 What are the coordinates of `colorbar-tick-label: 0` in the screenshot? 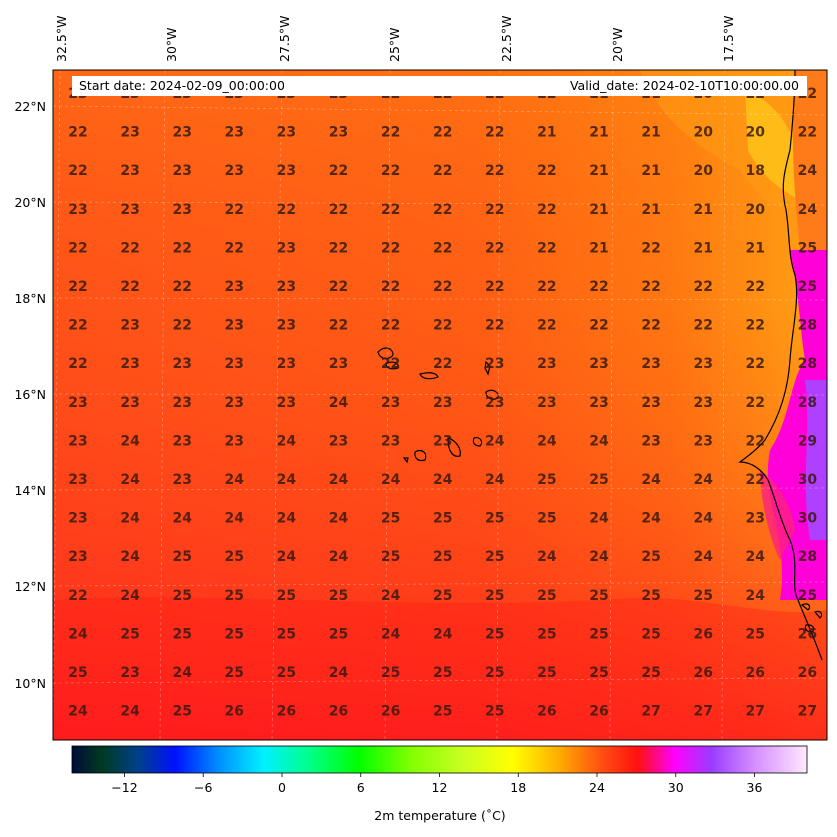 It's located at (282, 787).